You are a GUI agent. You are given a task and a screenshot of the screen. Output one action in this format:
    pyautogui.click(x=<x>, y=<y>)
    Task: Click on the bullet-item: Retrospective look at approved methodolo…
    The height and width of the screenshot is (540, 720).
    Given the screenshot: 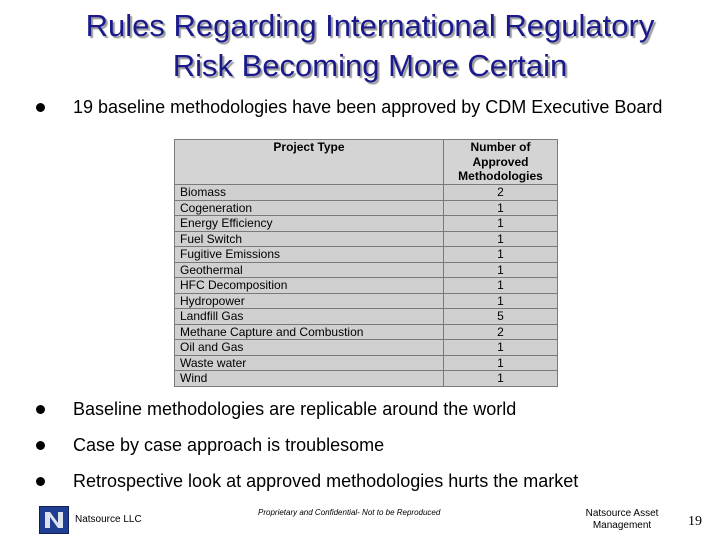 What is the action you would take?
    pyautogui.click(x=361, y=481)
    